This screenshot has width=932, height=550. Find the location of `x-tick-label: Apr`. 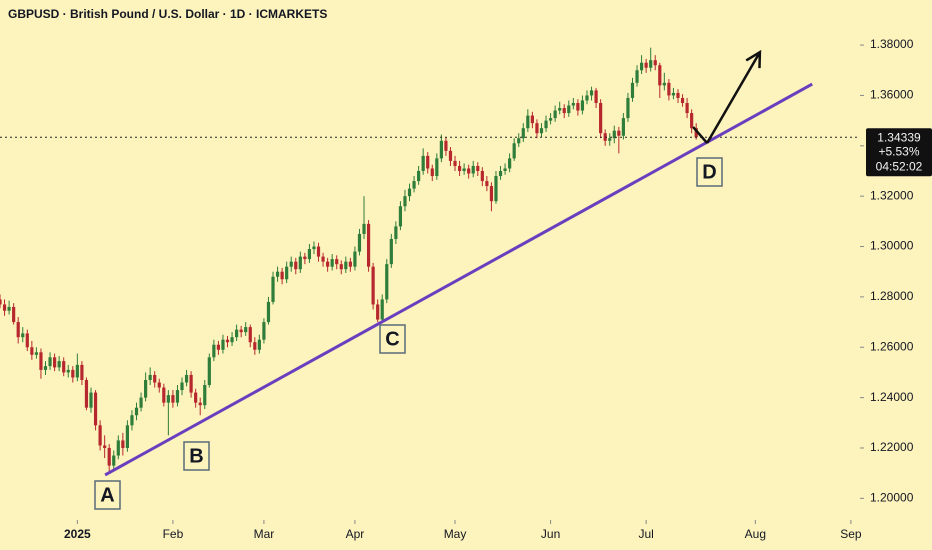

x-tick-label: Apr is located at coordinates (355, 534).